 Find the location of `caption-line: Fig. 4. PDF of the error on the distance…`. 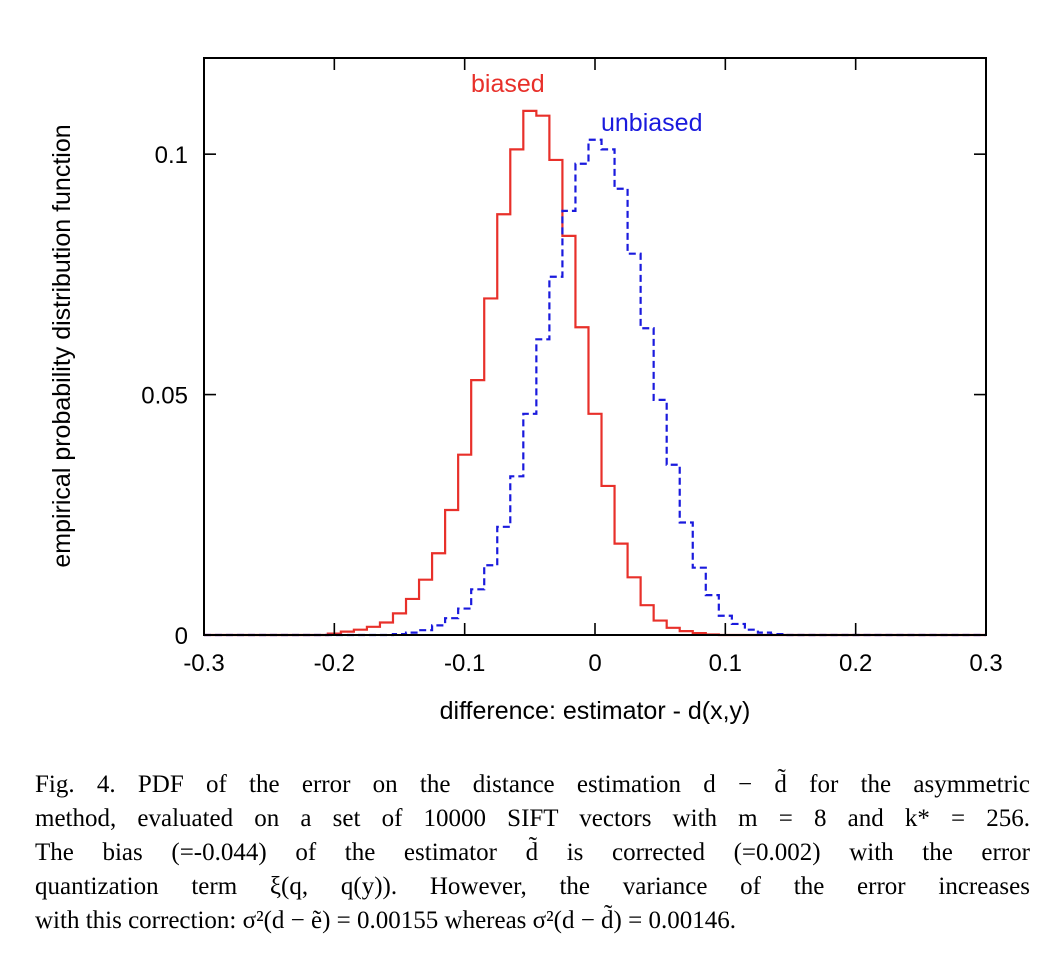

caption-line: Fig. 4. PDF of the error on the distance… is located at coordinates (532, 784).